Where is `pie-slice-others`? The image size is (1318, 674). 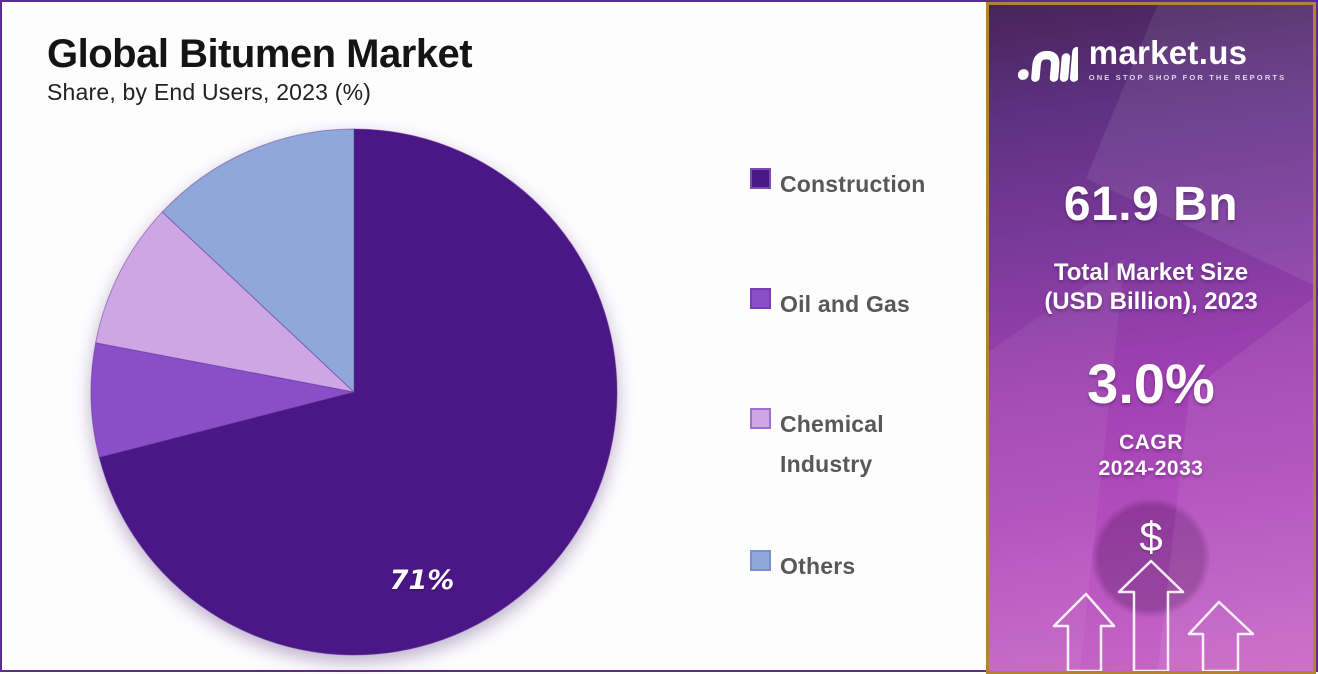
pie-slice-others is located at coordinates (258, 261).